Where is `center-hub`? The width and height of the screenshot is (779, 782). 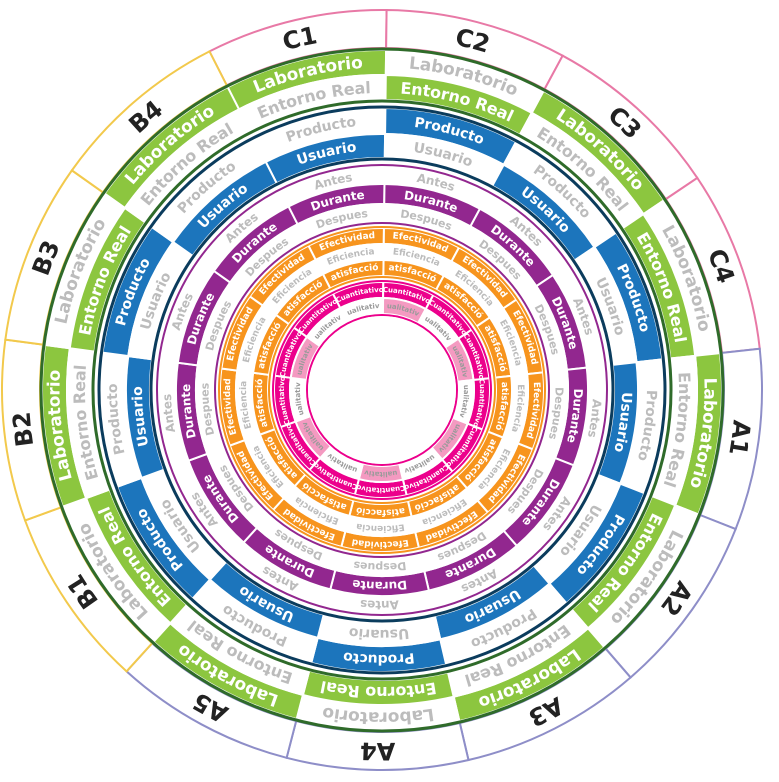 center-hub is located at coordinates (382, 390).